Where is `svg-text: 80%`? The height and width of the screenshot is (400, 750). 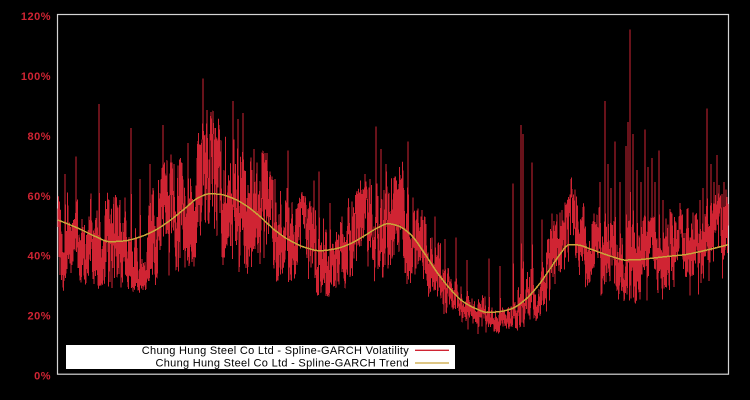
svg-text: 80% is located at coordinates (39, 137).